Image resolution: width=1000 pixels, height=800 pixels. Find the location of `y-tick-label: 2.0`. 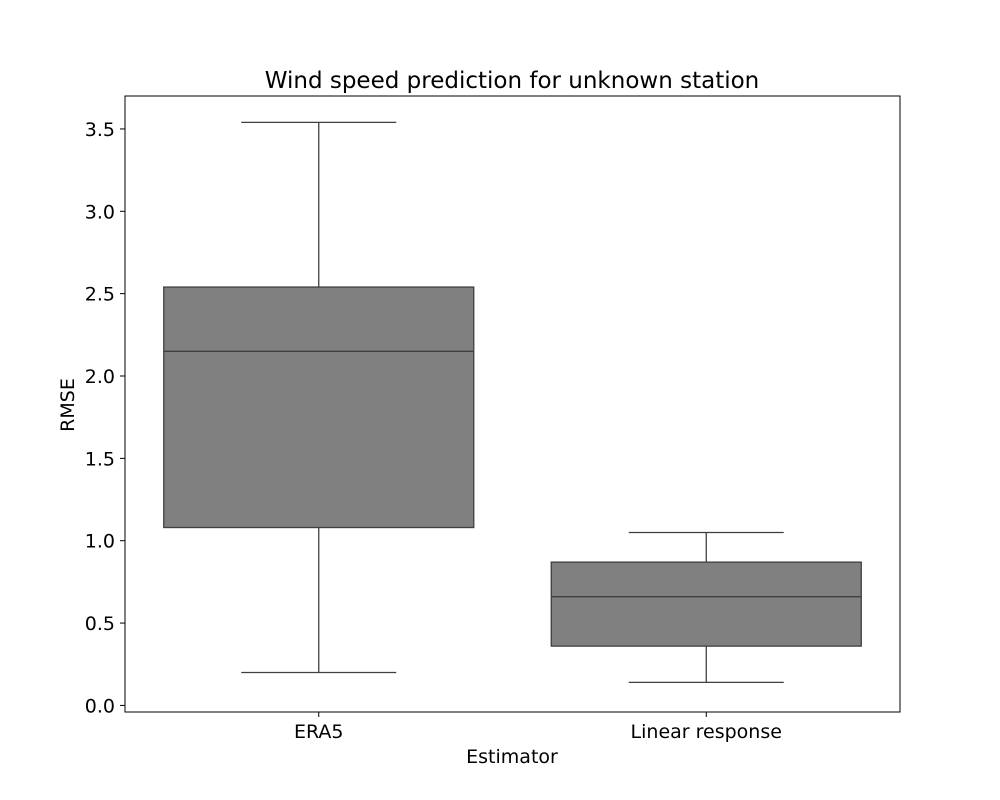

y-tick-label: 2.0 is located at coordinates (100, 377).